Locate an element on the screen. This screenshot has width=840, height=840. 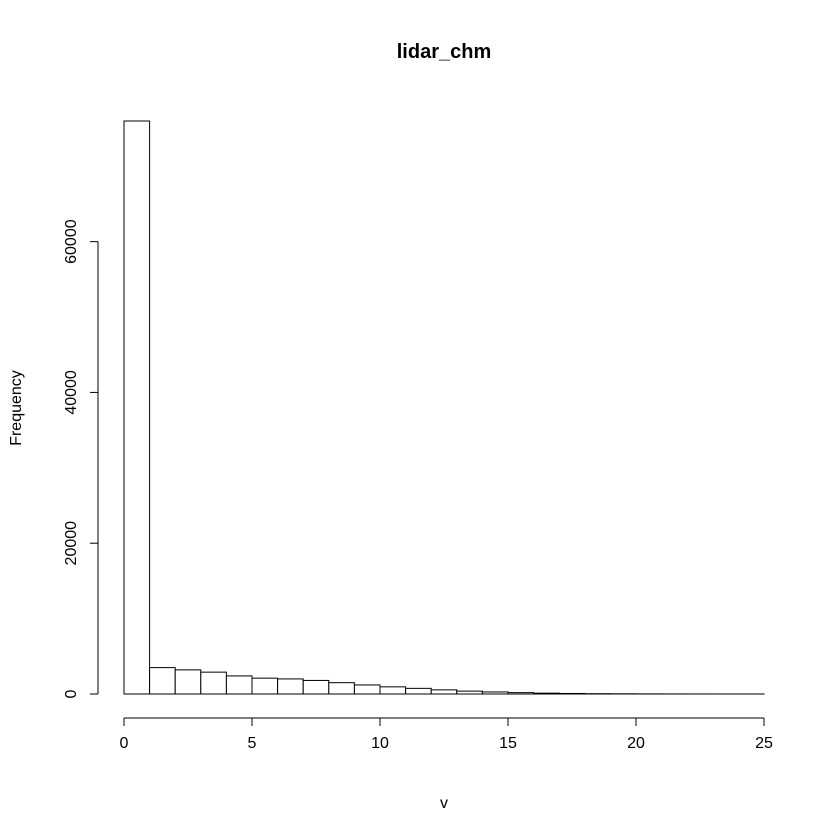
x-tick-label: 20 is located at coordinates (636, 743).